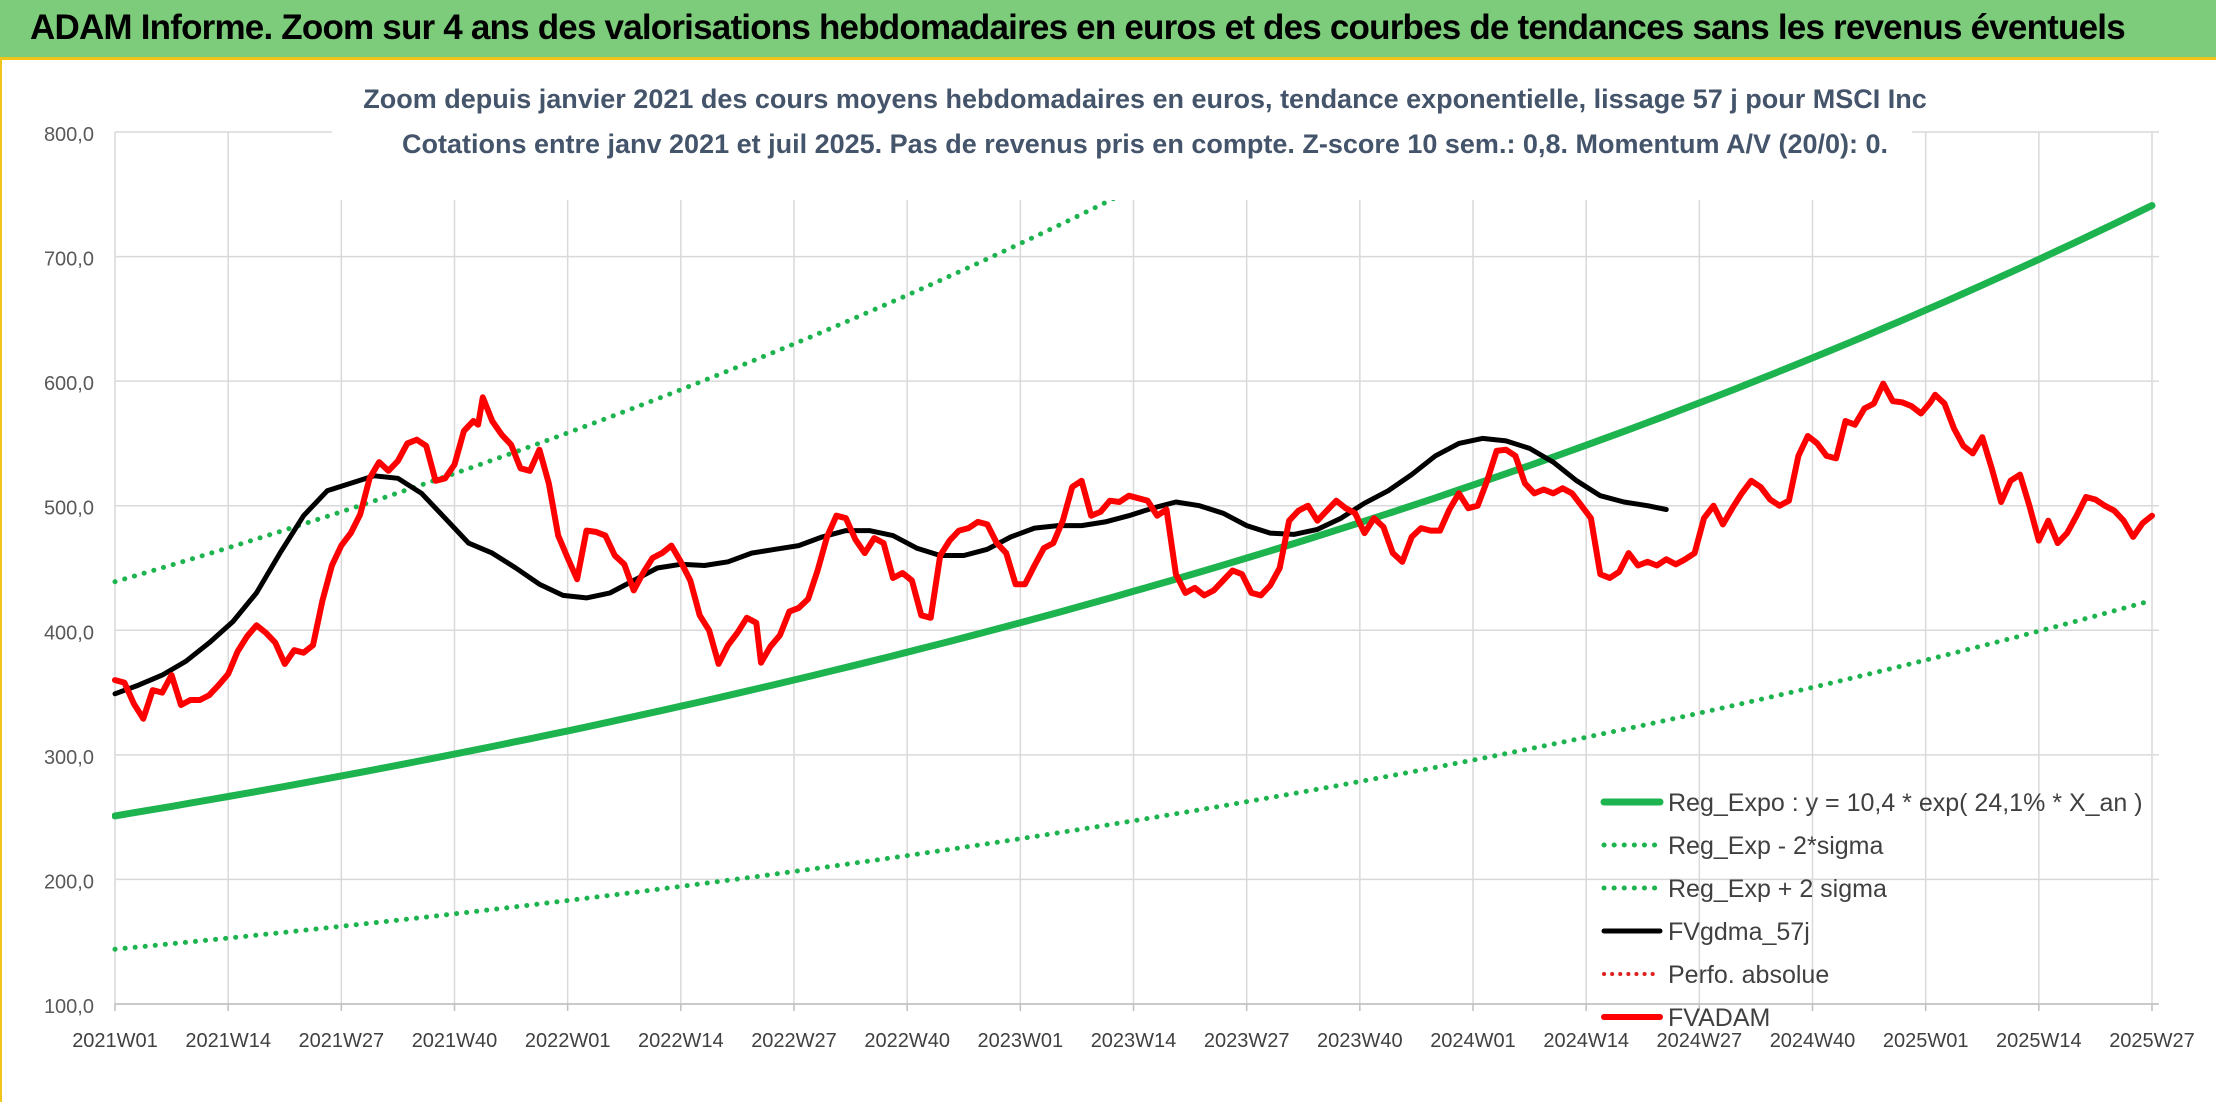  I want to click on x-tick-label: 2023W14, so click(1134, 1041).